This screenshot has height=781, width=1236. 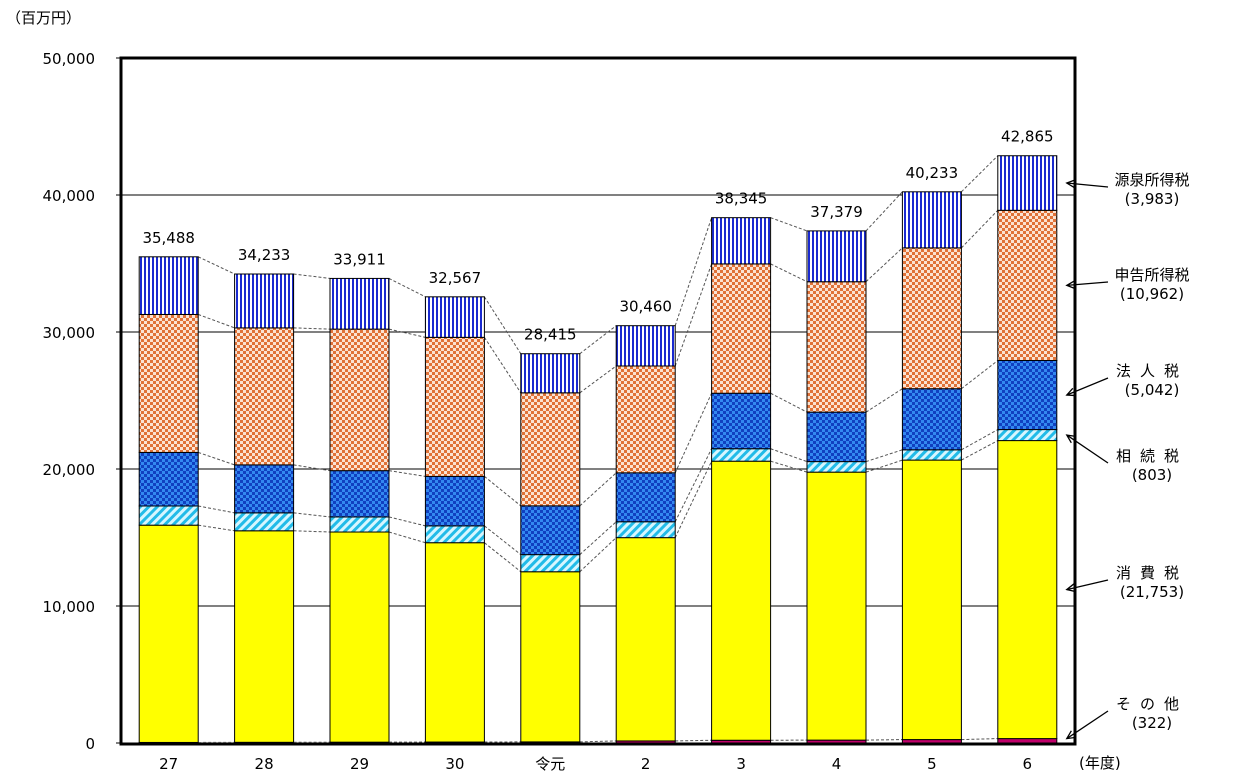 I want to click on x-tick-label: 令元, so click(x=550, y=764).